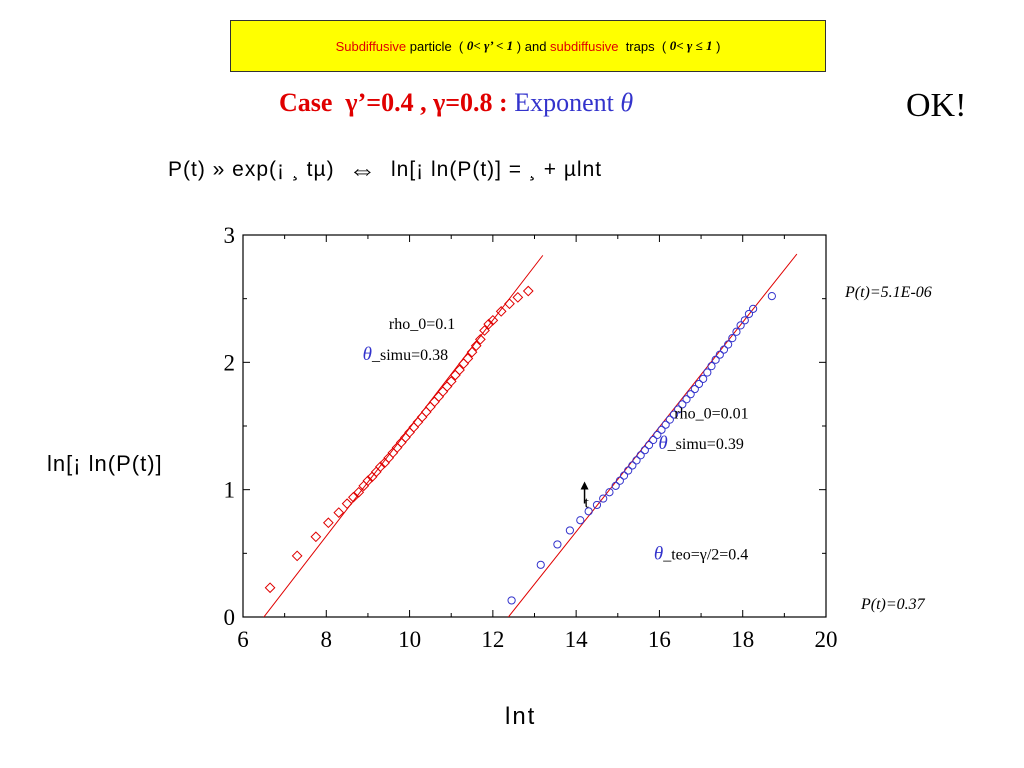 The height and width of the screenshot is (768, 1024). I want to click on exponent-label: Exponent, so click(567, 102).